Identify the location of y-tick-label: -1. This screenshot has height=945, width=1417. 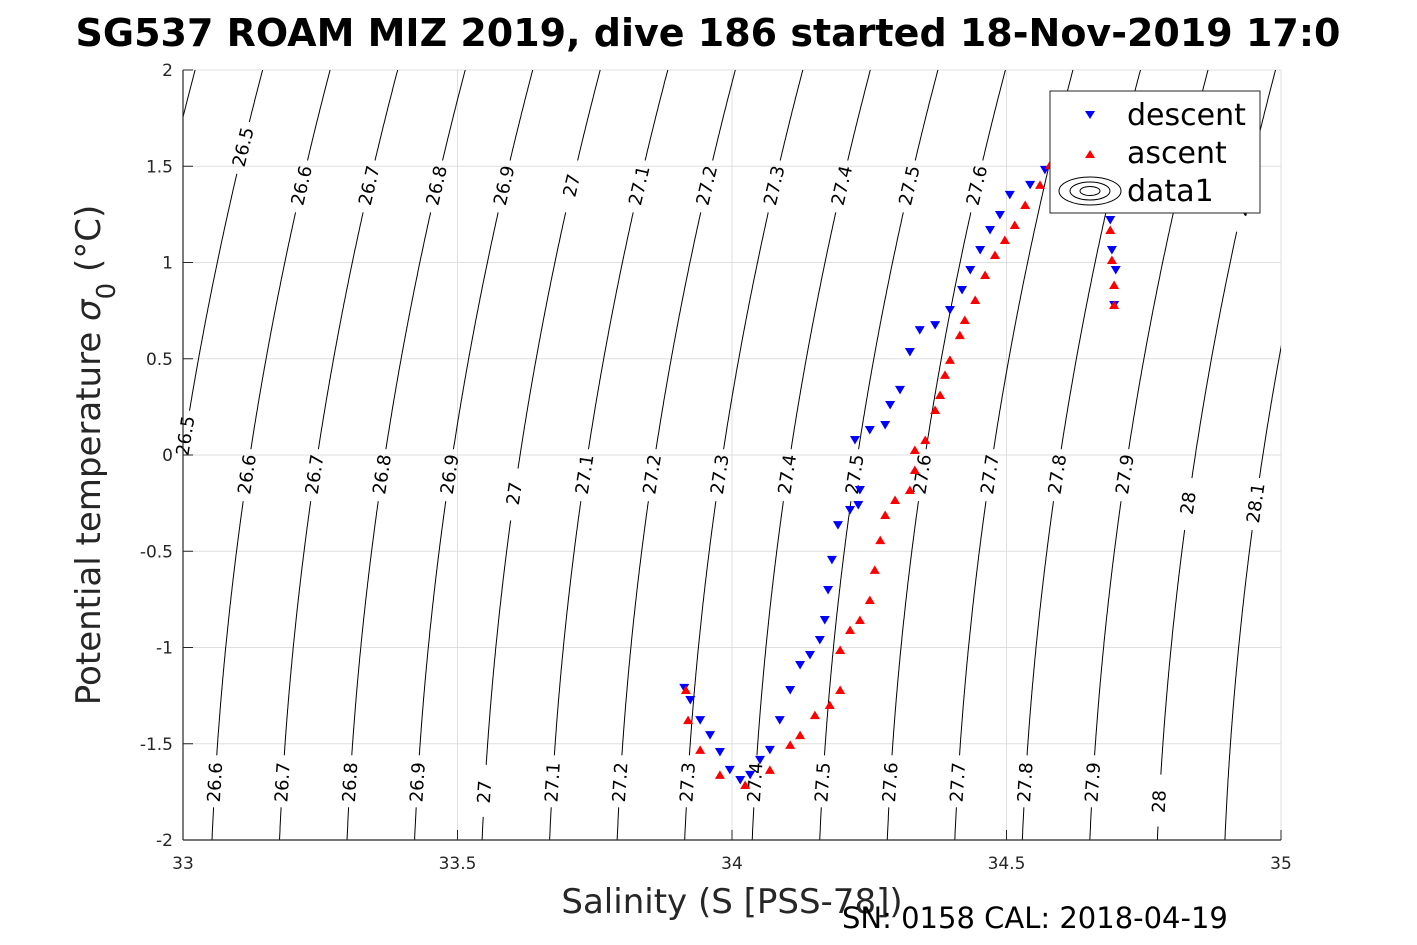
(164, 649).